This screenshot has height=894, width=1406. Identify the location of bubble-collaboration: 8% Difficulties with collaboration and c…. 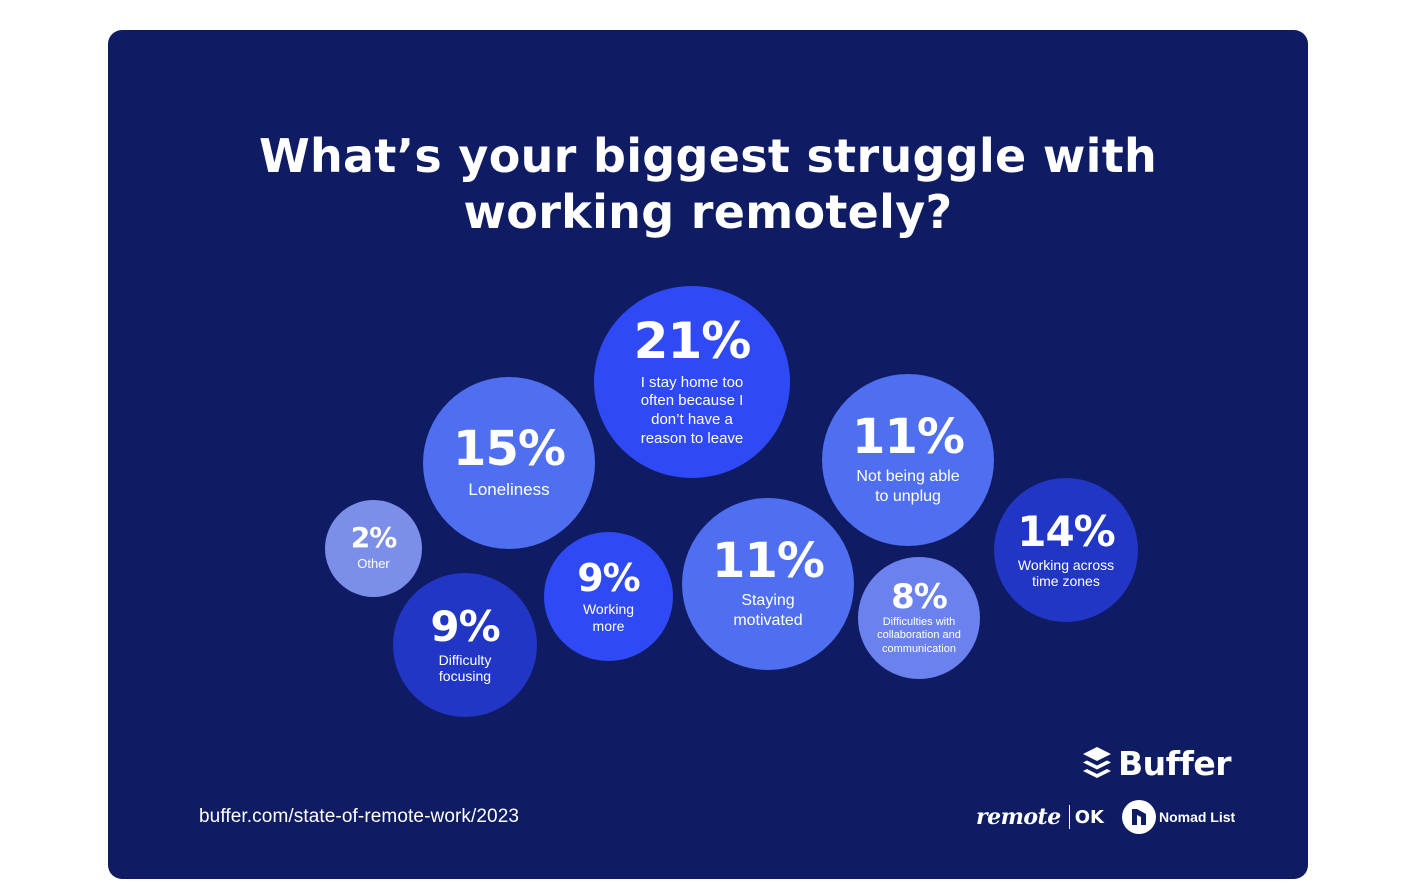
(919, 618).